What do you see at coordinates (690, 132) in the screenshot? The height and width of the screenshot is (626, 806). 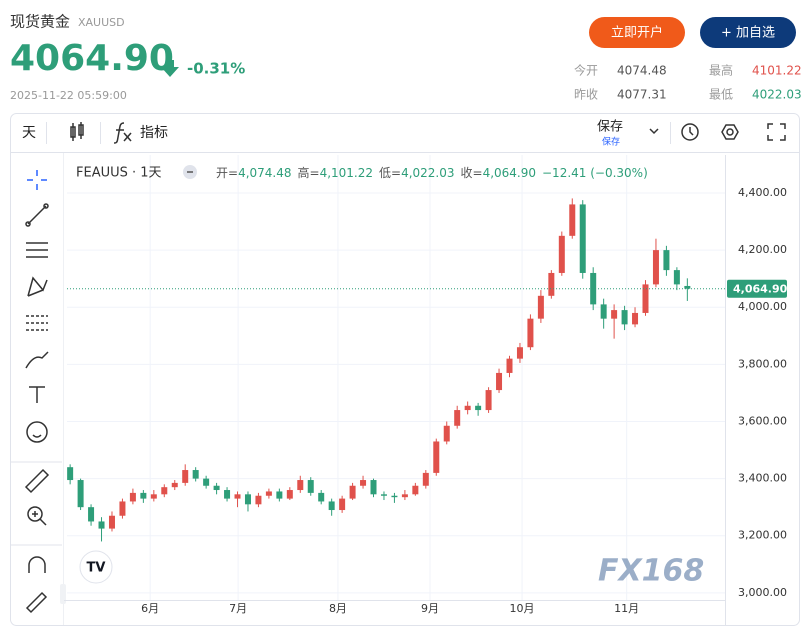 I see `alert-icon` at bounding box center [690, 132].